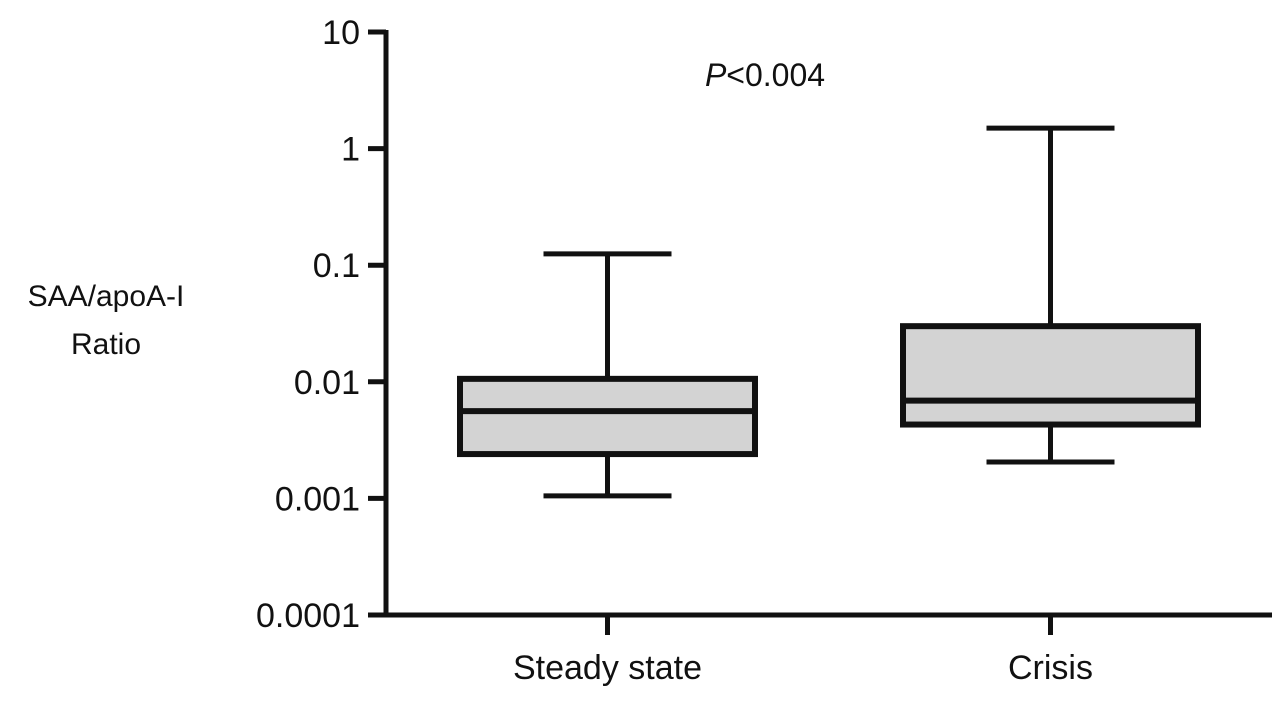  I want to click on y-tick-label: 10, so click(341, 33).